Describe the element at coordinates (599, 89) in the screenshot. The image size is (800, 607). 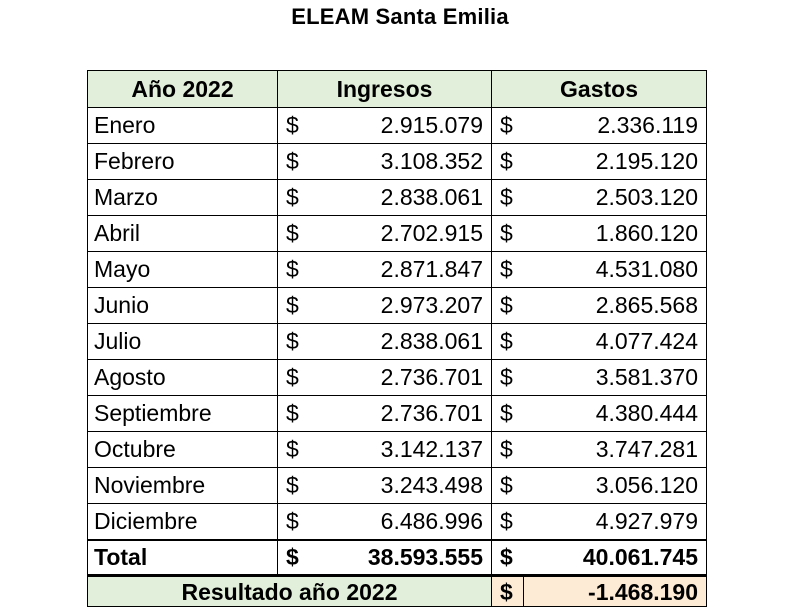
I see `header-expenses: Gastos` at that location.